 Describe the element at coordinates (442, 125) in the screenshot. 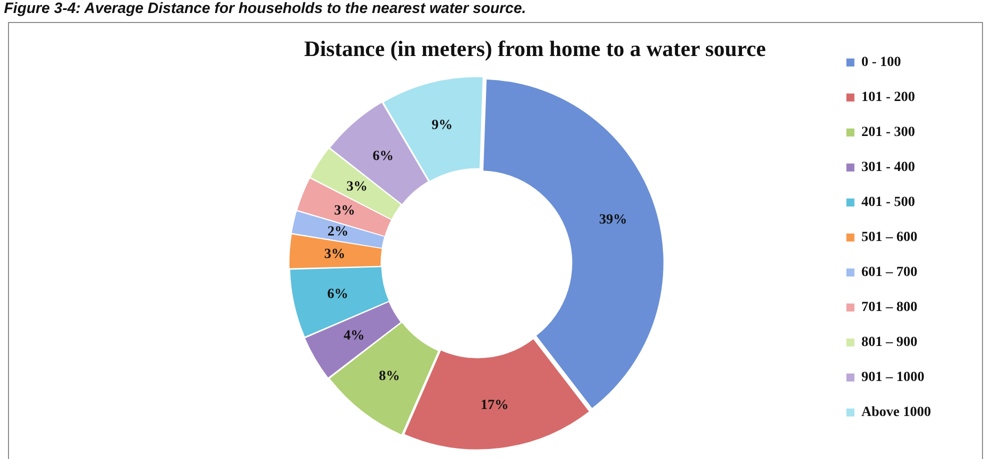

I see `data-label: 9%` at that location.